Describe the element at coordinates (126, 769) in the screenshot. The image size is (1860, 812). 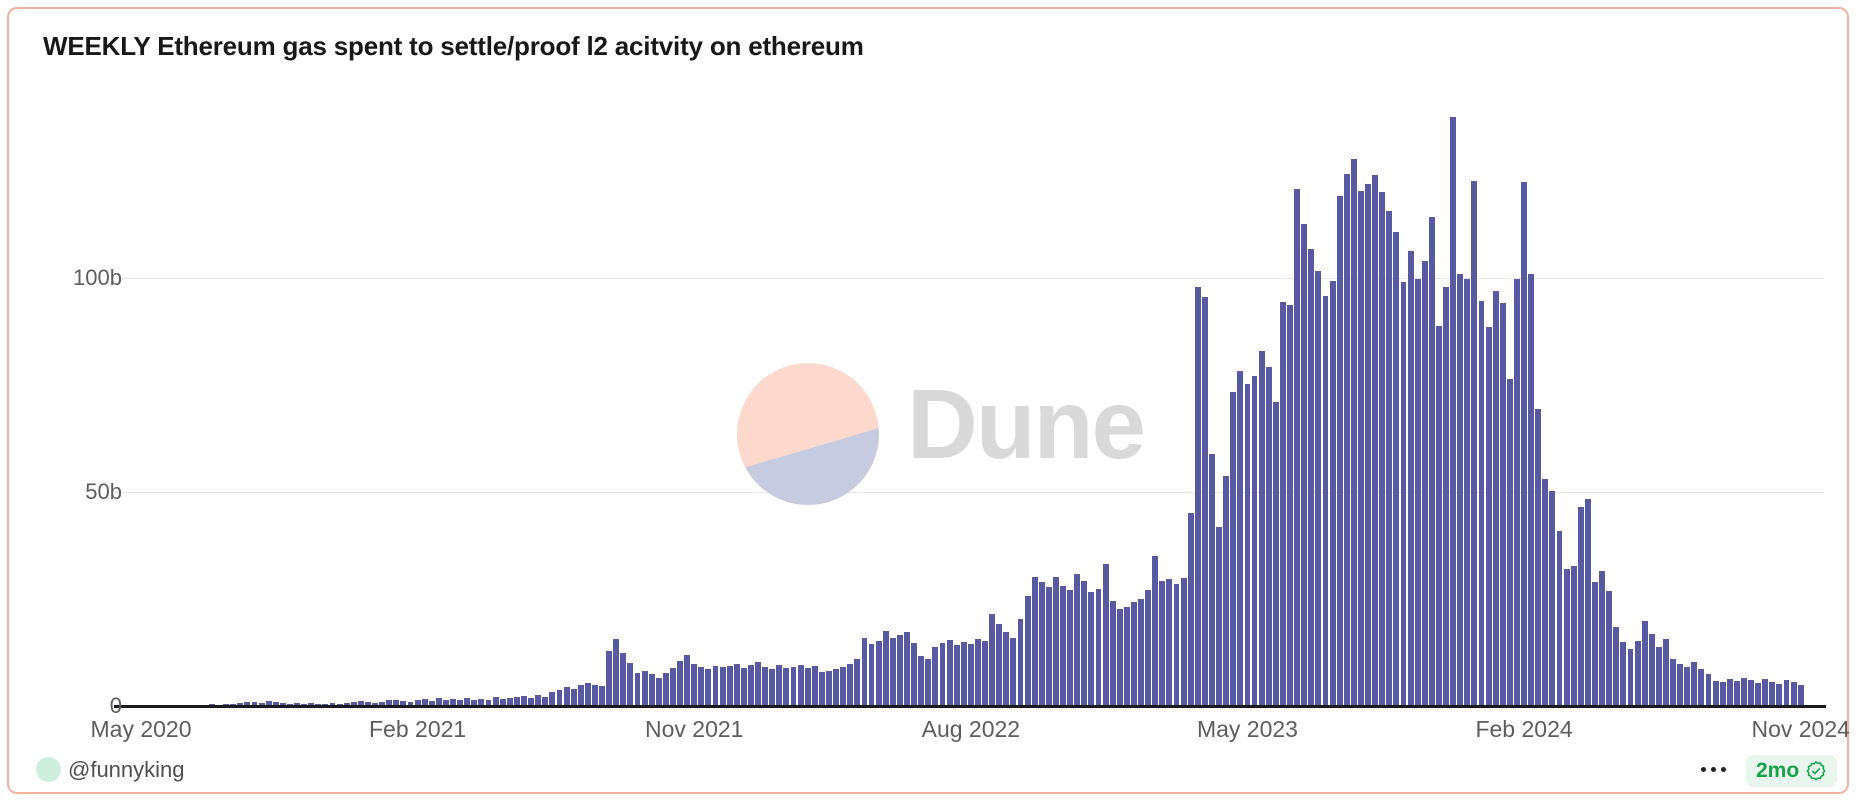
I see `author-handle-link: @funnyking` at that location.